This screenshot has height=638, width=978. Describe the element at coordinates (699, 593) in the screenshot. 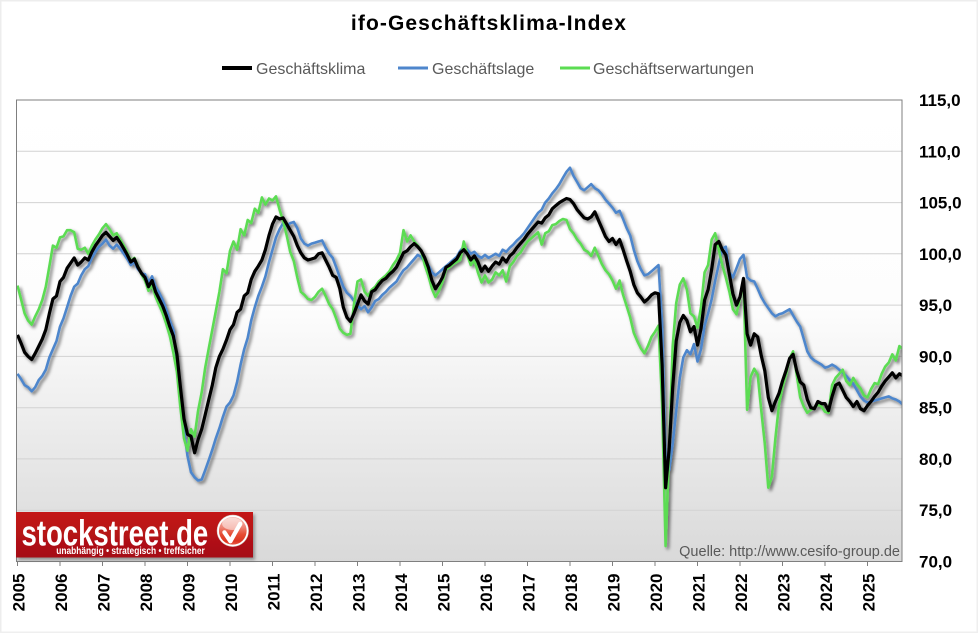

I see `svg-text: 2021` at that location.